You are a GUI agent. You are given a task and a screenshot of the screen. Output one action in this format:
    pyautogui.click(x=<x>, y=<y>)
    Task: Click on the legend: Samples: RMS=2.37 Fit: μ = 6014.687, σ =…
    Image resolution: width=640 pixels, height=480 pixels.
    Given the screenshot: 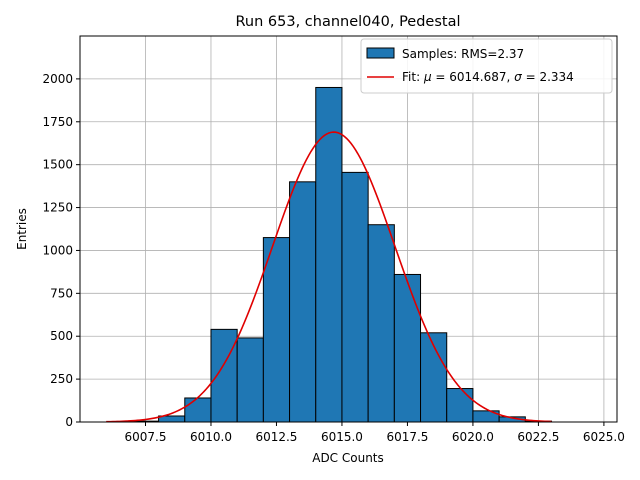 What is the action you would take?
    pyautogui.click(x=486, y=66)
    